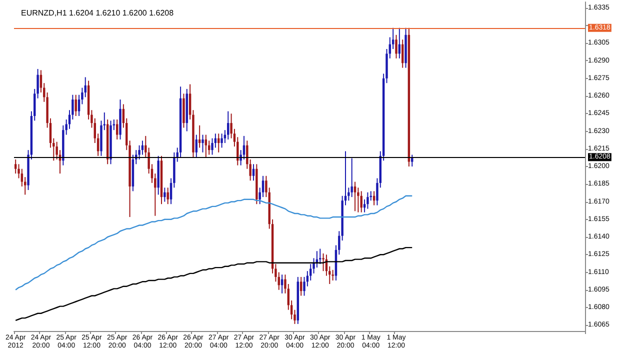  I want to click on line-series, so click(213, 284).